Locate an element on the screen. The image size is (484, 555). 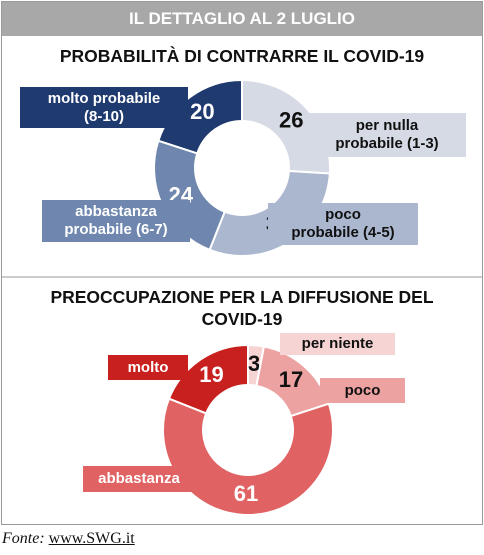
category-label: molto probabile (8-10) is located at coordinates (104, 107).